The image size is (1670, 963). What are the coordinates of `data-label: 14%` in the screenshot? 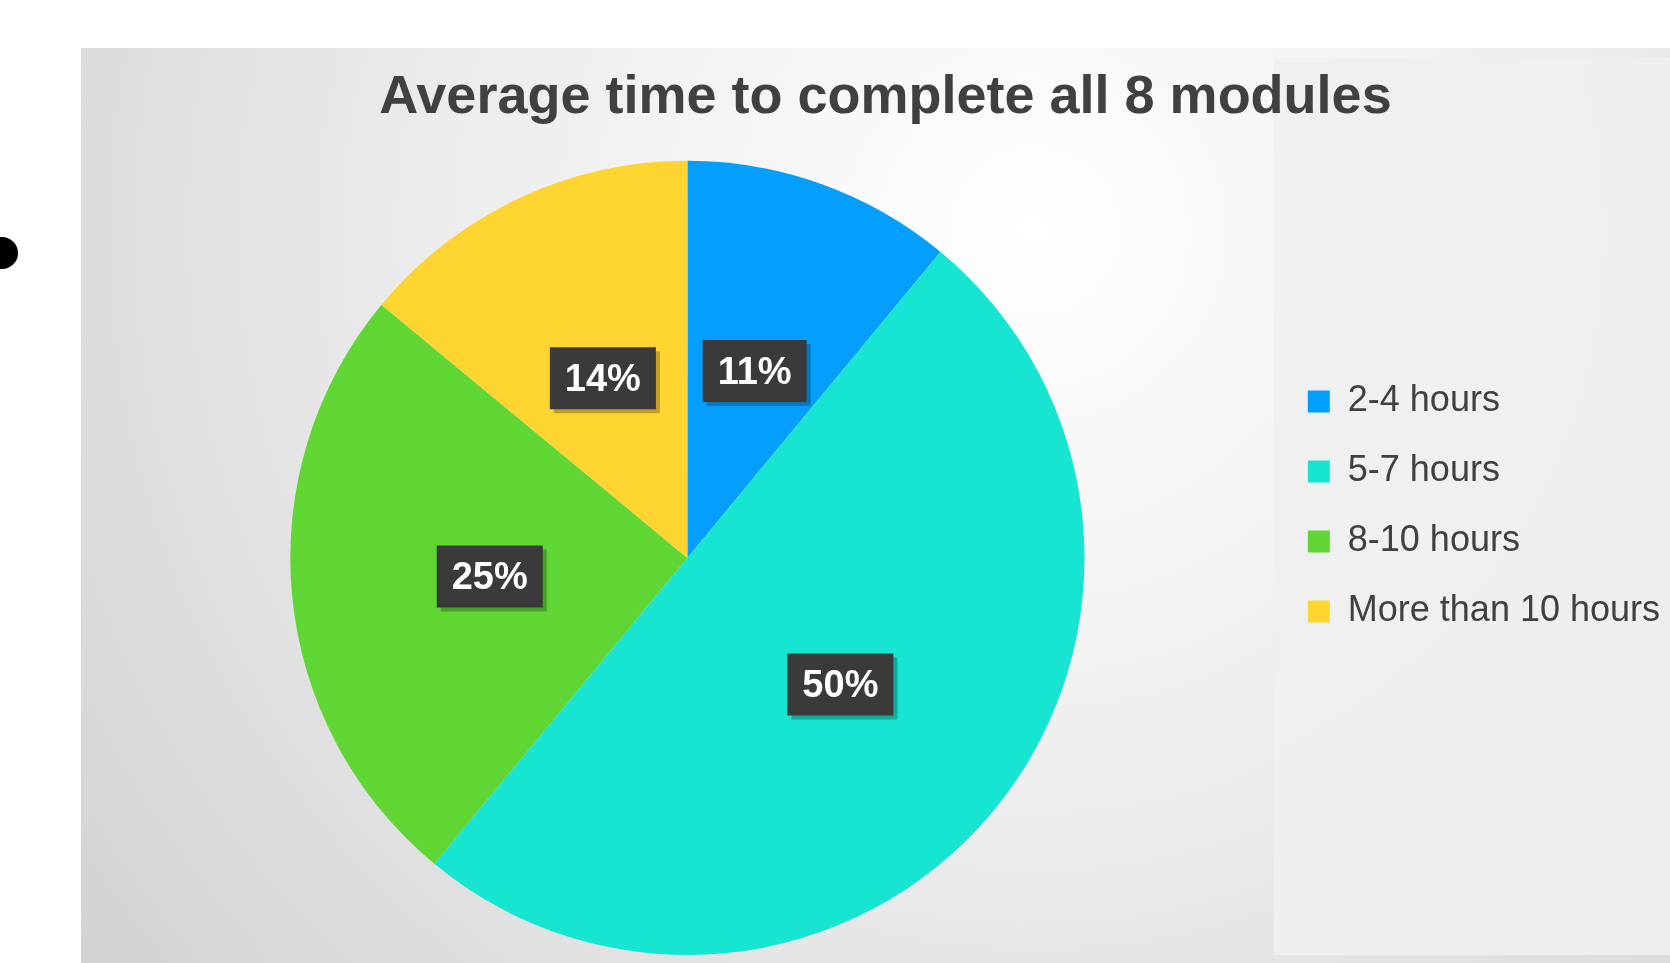 It's located at (602, 377).